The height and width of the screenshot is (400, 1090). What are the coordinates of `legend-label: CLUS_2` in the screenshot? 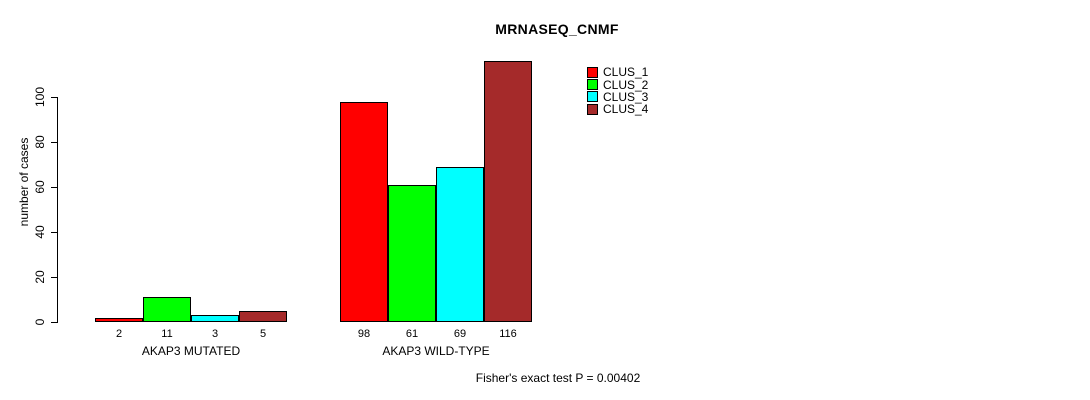 It's located at (626, 84).